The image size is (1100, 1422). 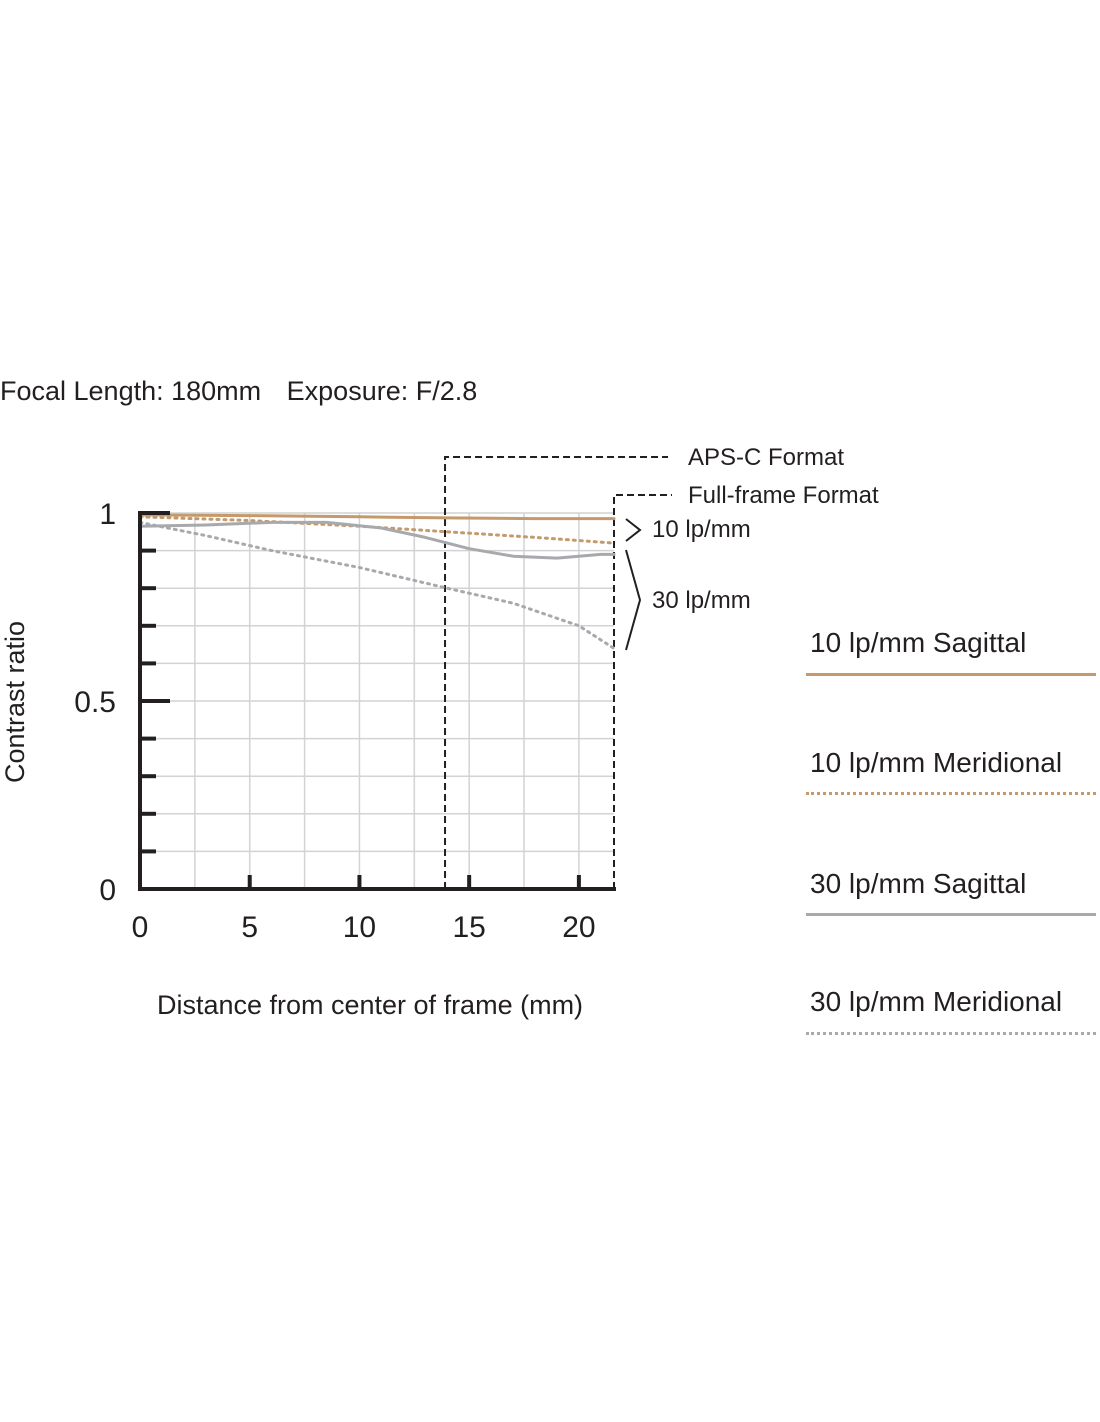 I want to click on series-lines, so click(x=377, y=581).